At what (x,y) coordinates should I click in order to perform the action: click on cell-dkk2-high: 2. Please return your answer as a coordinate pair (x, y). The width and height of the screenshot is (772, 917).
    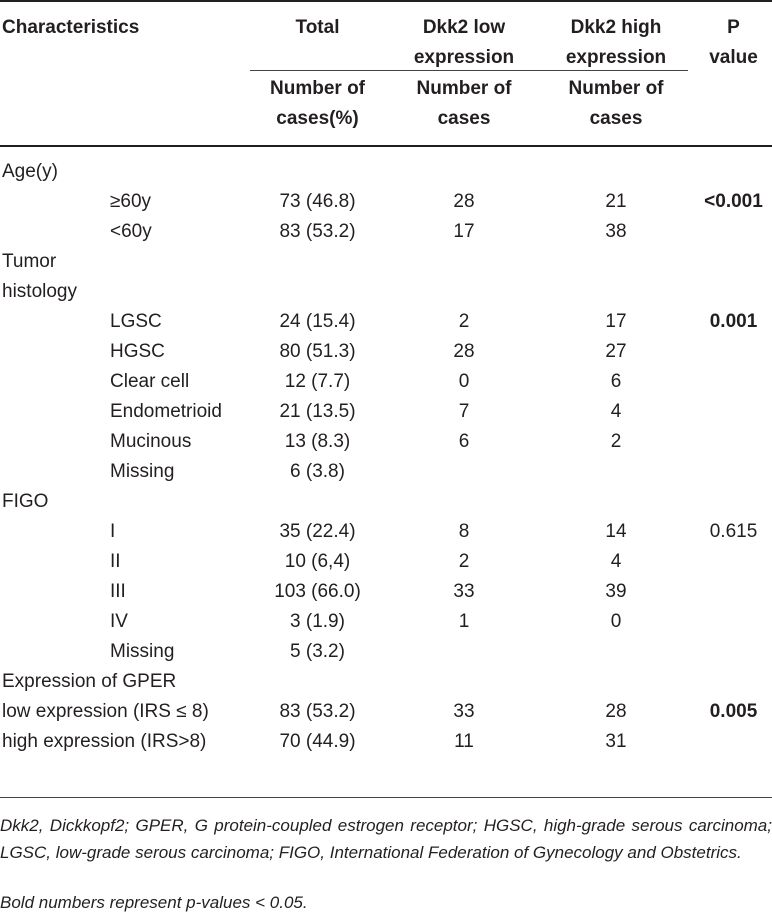
    Looking at the image, I should click on (616, 441).